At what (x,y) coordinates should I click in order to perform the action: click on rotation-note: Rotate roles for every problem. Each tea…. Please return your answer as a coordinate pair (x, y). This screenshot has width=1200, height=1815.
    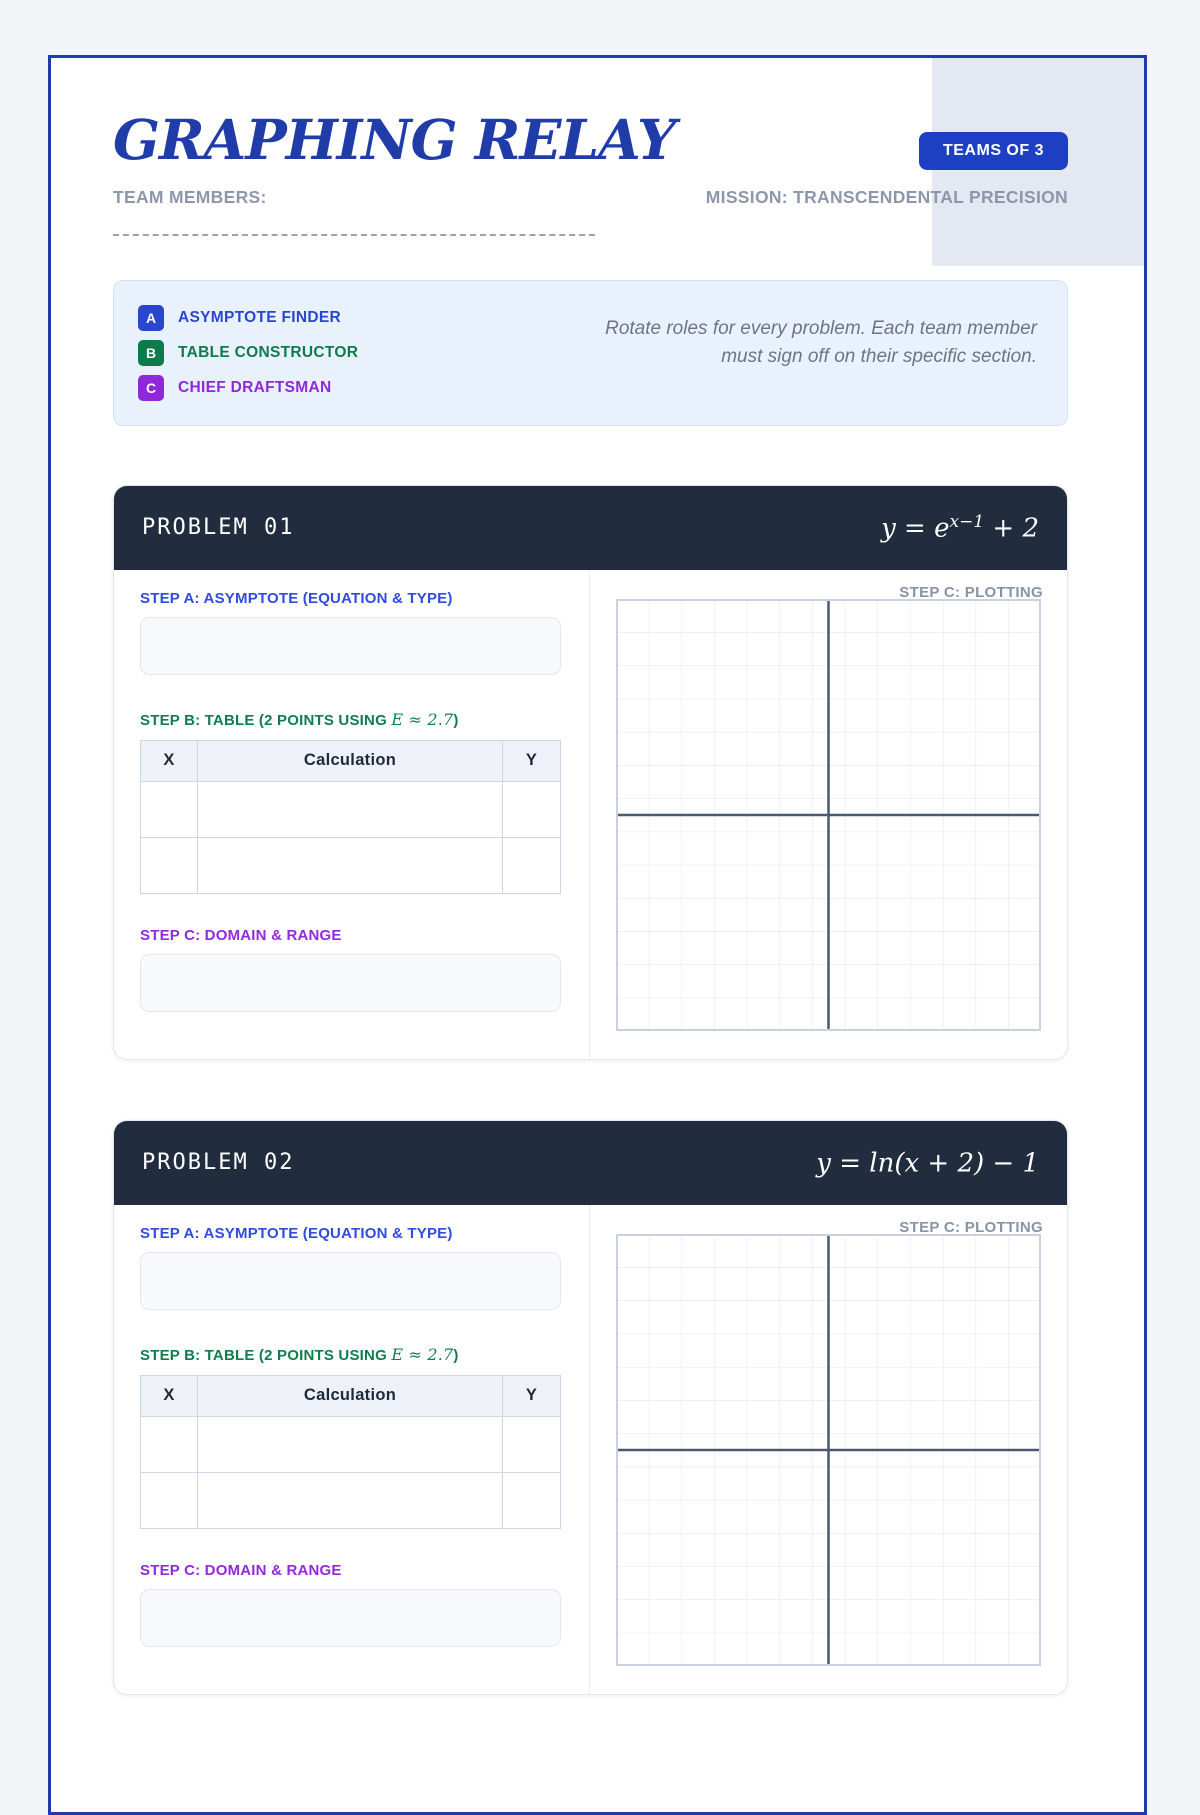
    Looking at the image, I should click on (821, 342).